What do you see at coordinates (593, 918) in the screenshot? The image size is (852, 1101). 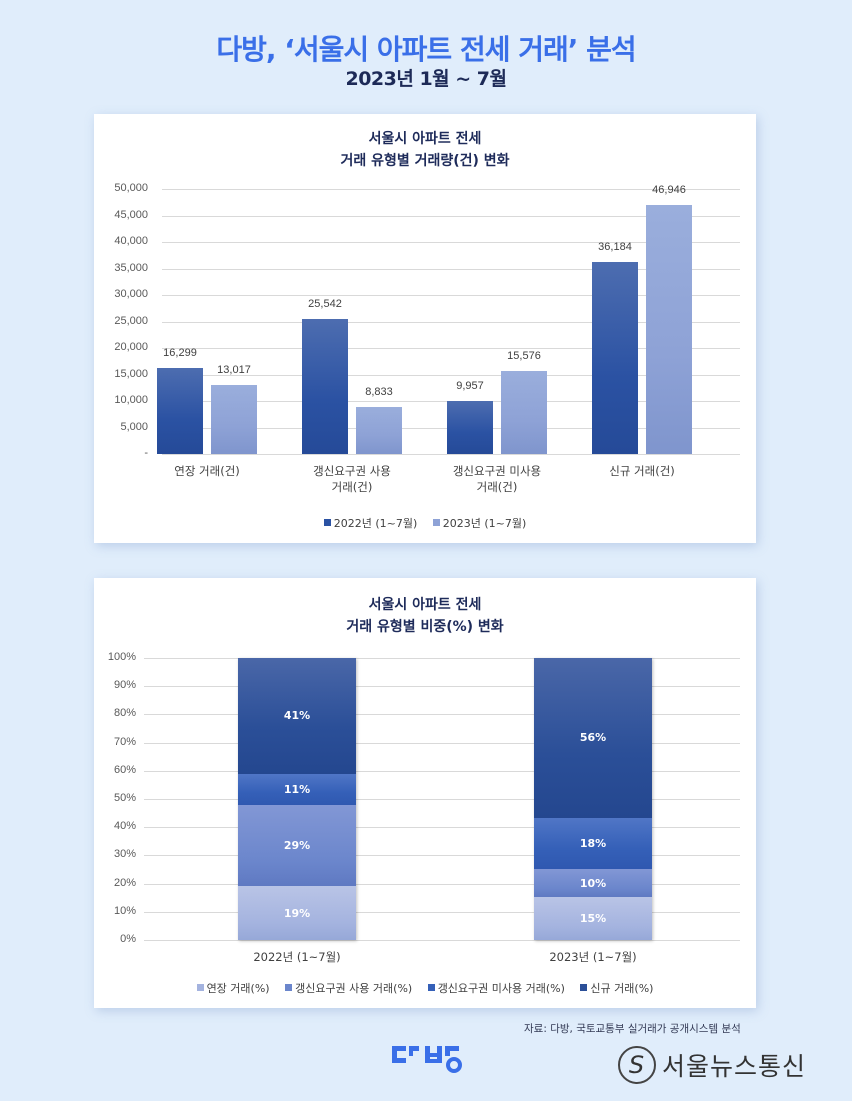 I see `segment-renewal: 15%` at bounding box center [593, 918].